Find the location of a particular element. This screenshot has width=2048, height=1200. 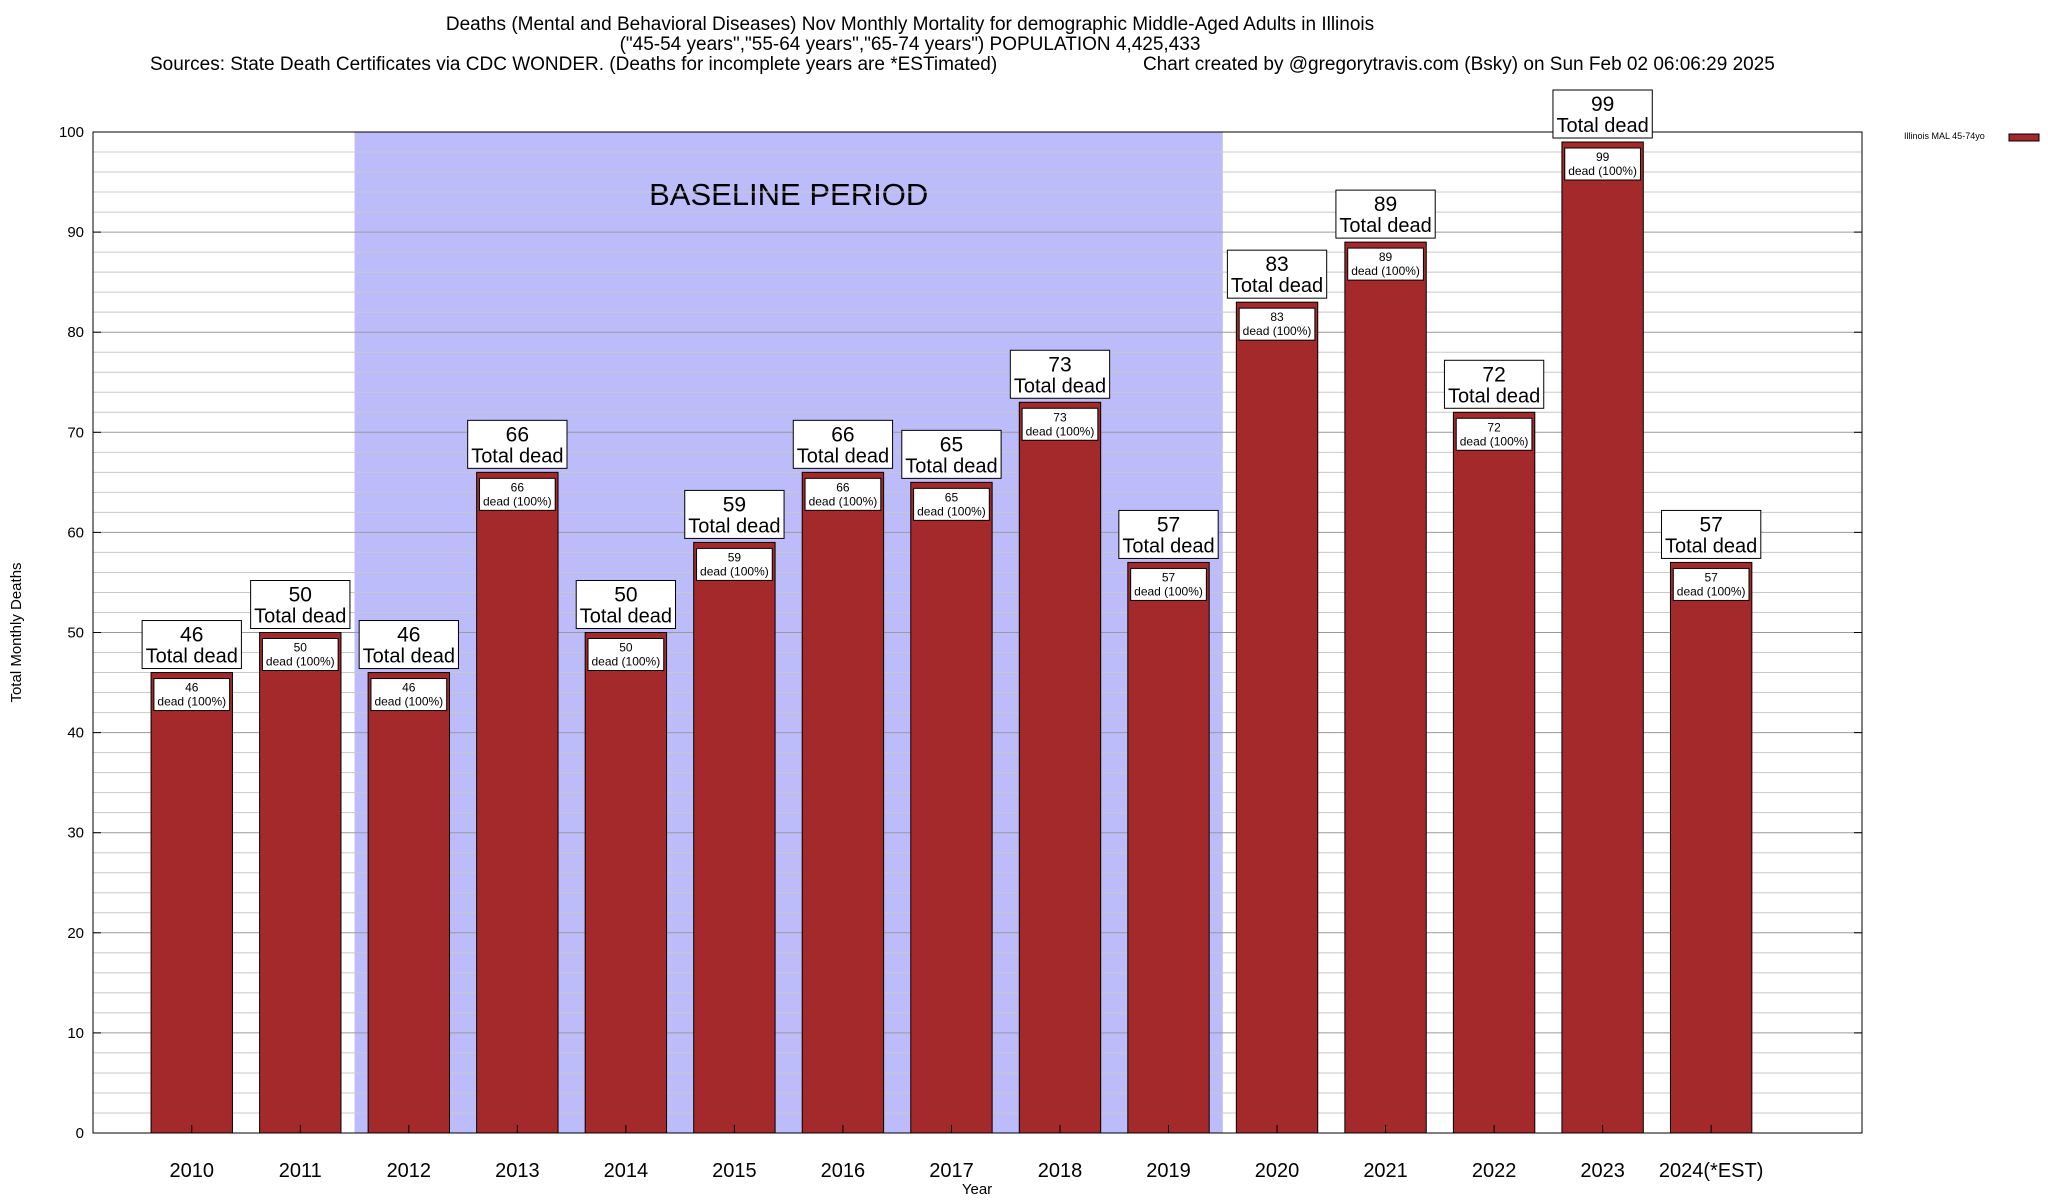

x-tick-label: 2010 is located at coordinates (192, 1171).